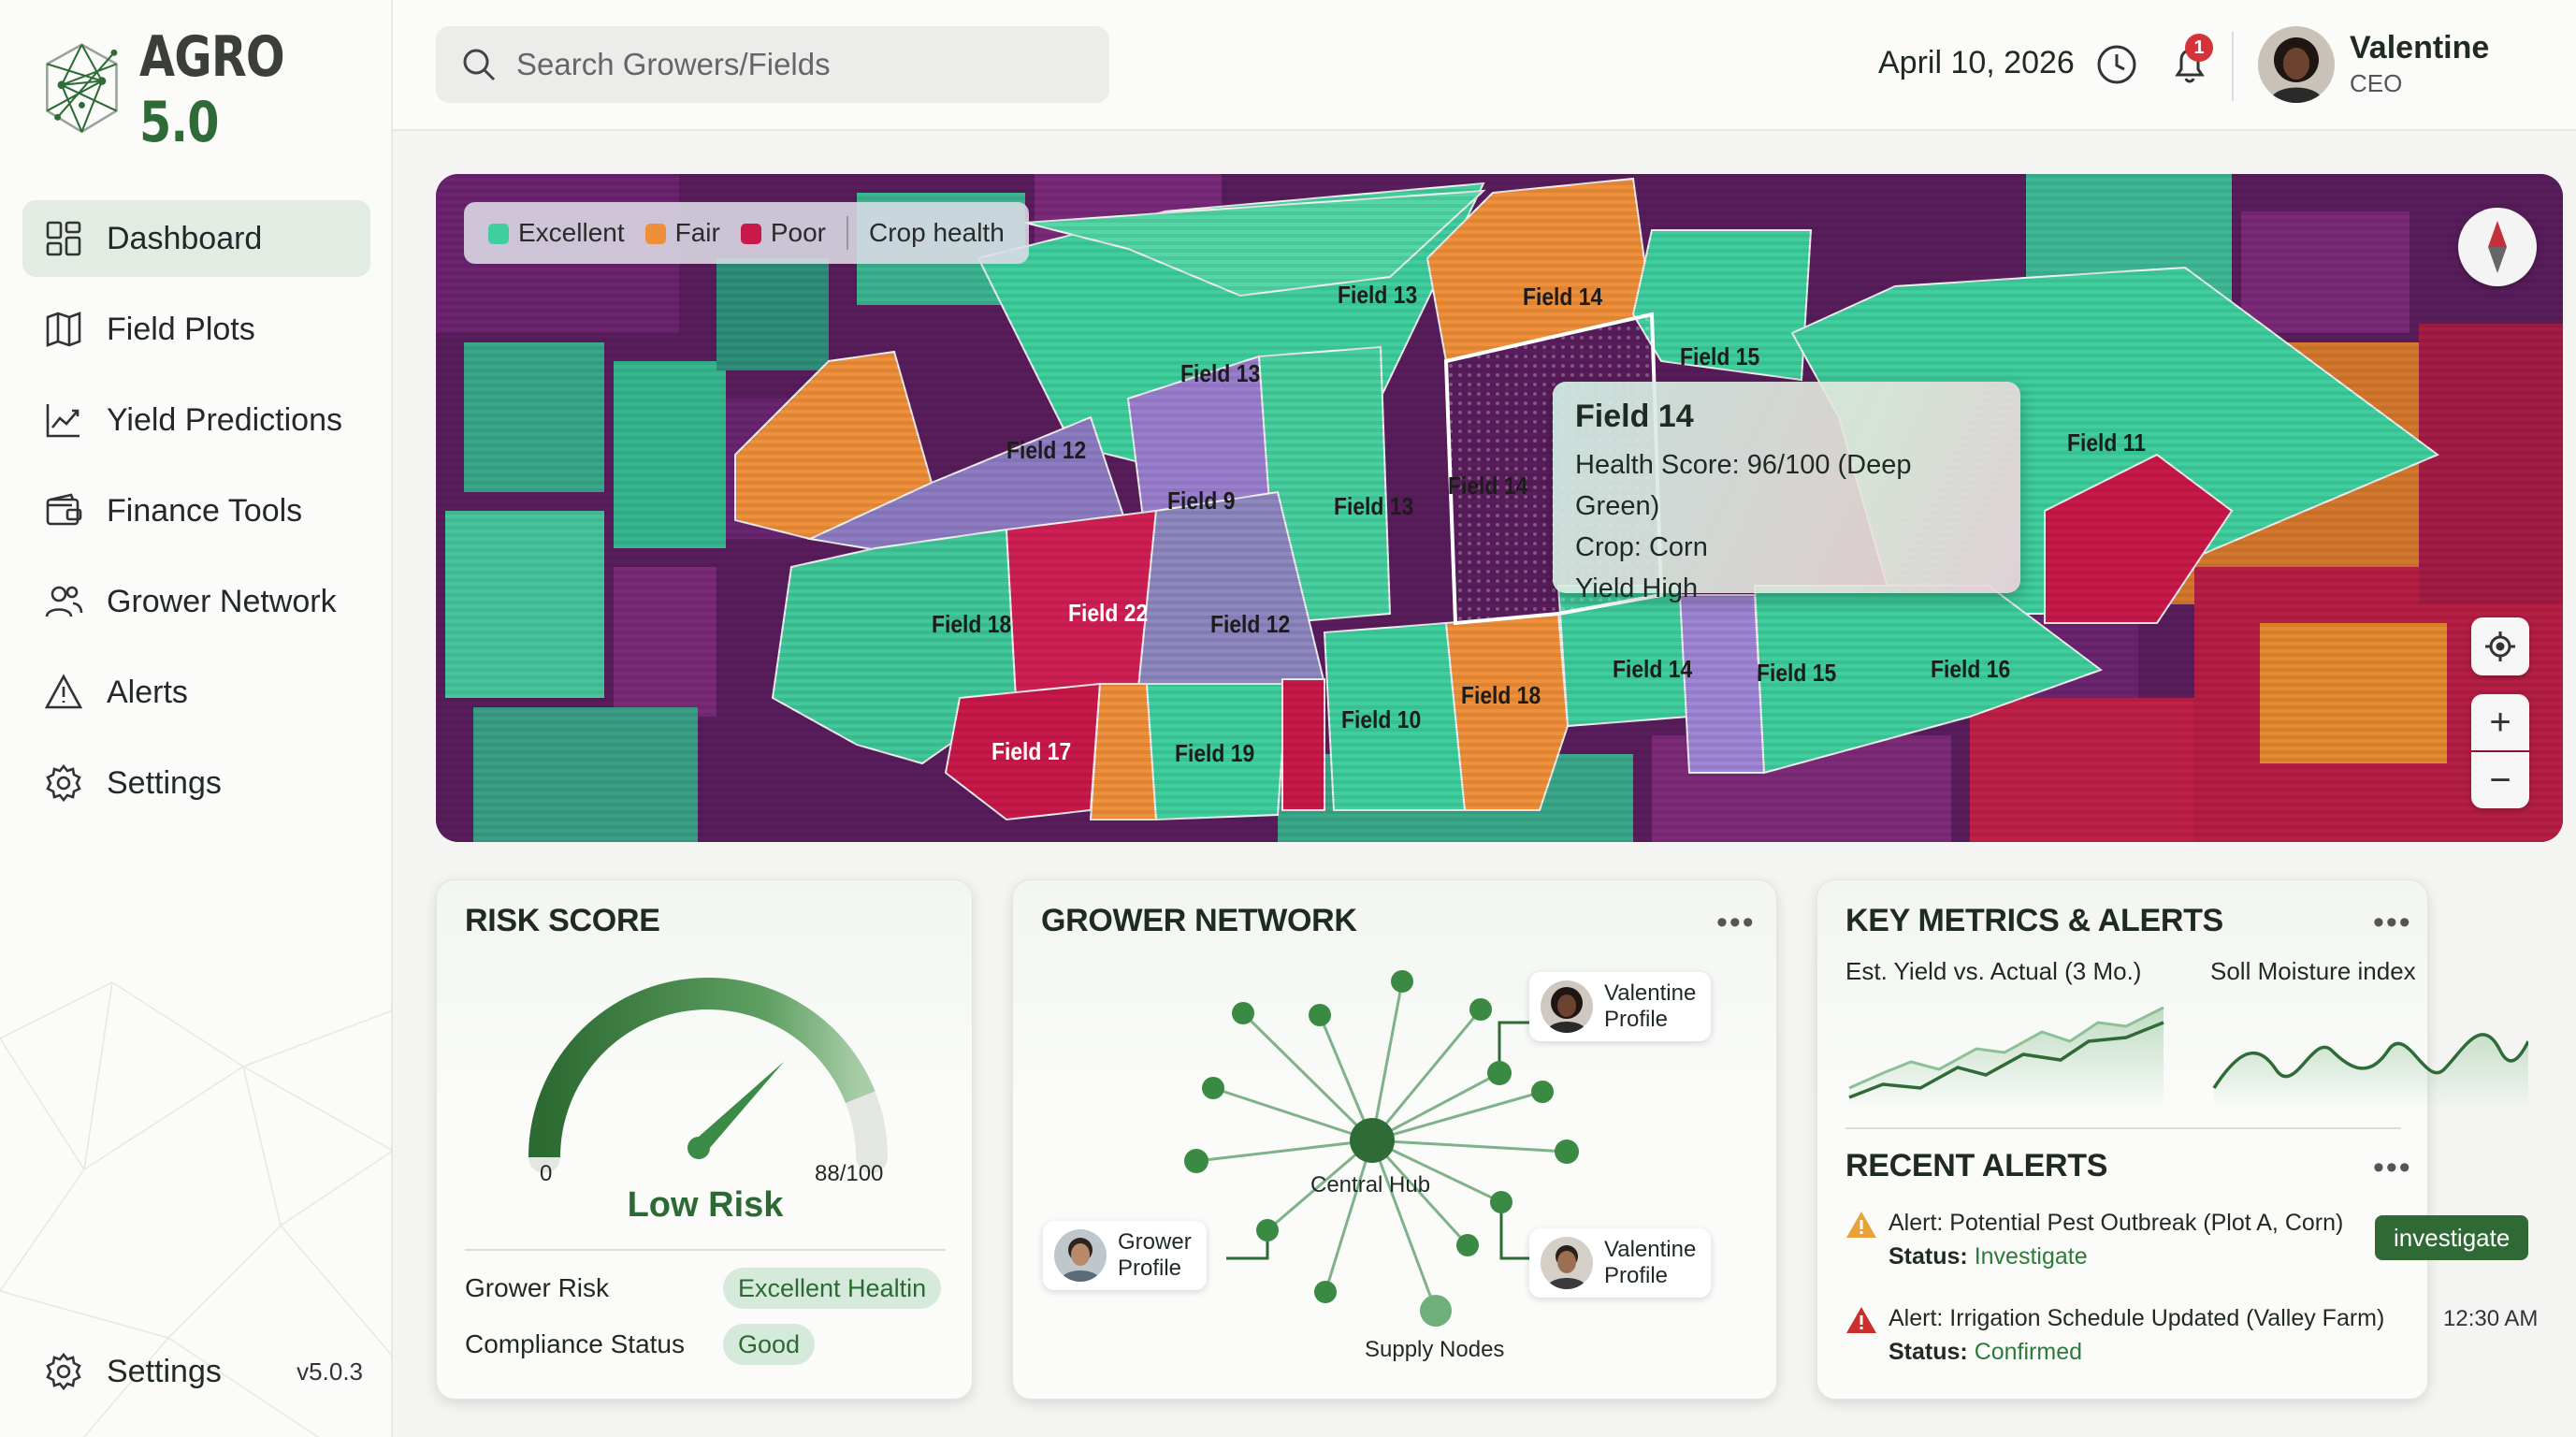 This screenshot has width=2576, height=1437. I want to click on card-divider, so click(706, 1250).